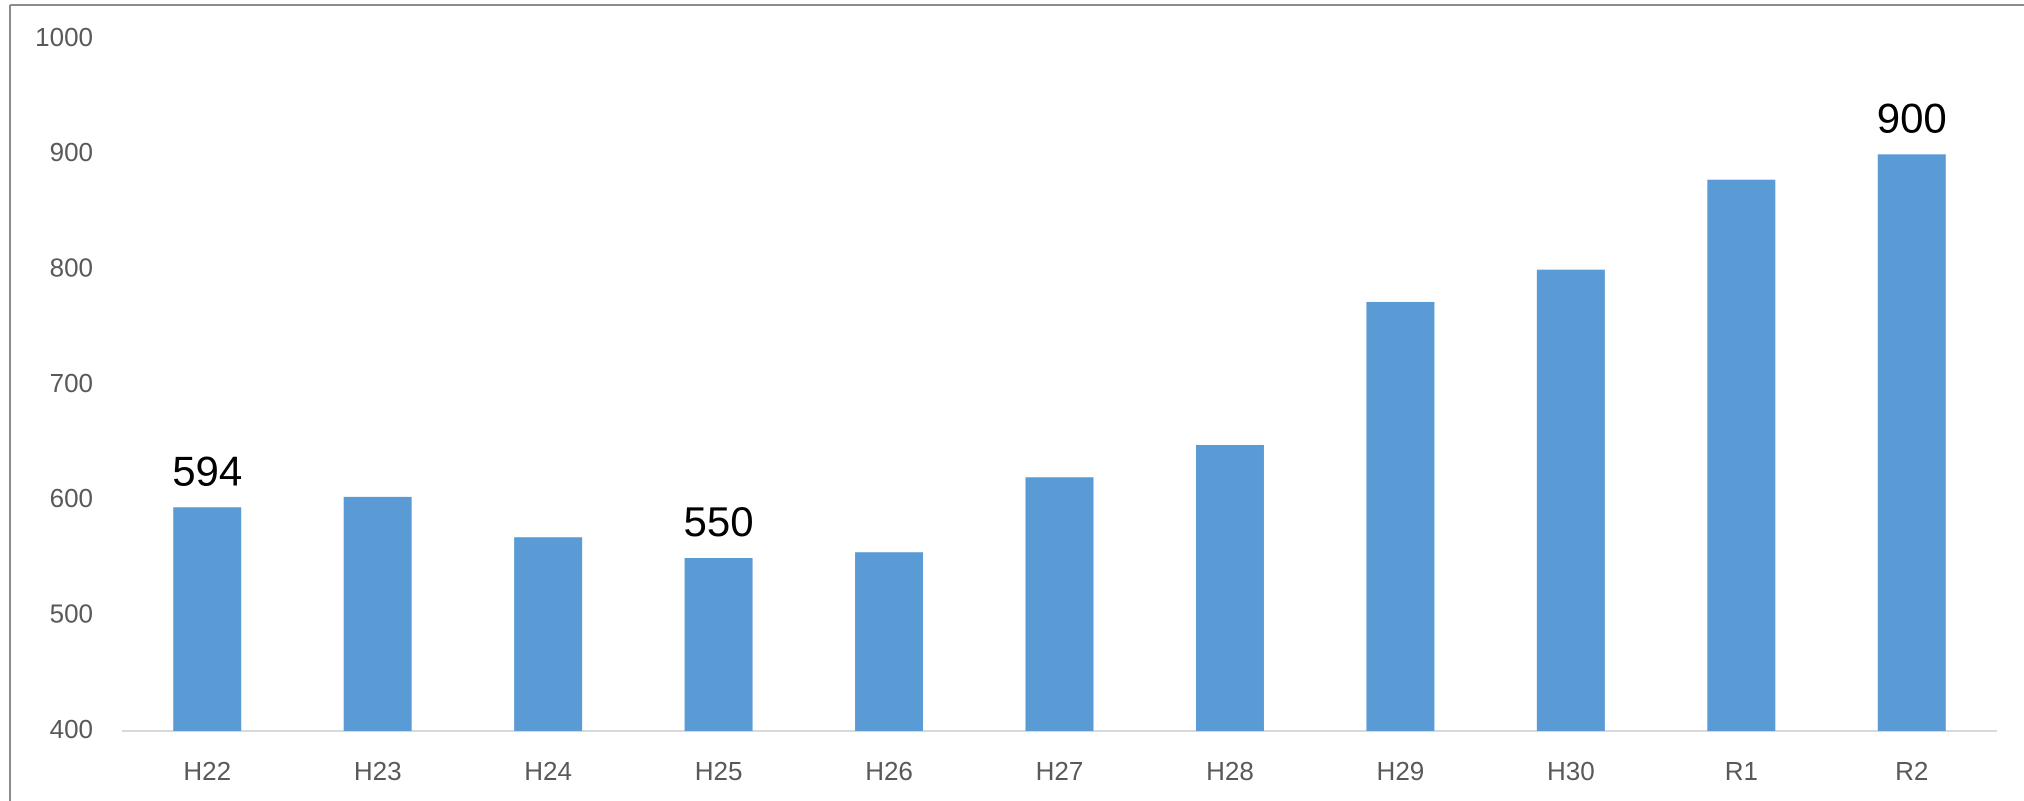 This screenshot has width=2024, height=801. I want to click on x-tick-label: H30, so click(1571, 771).